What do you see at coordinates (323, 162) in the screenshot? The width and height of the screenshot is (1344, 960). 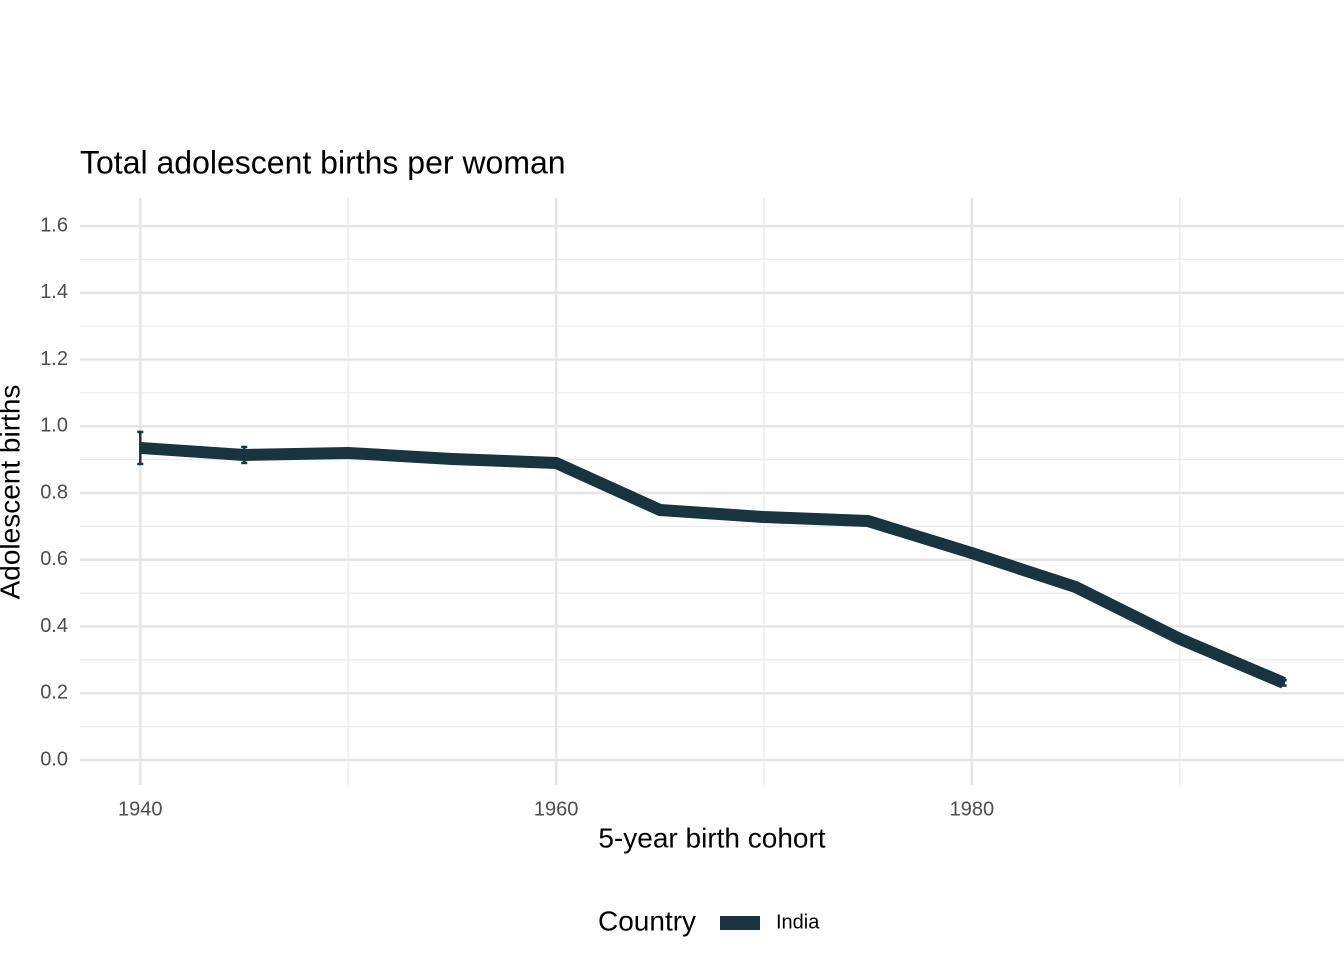 I see `chart-title: Total adolescent births per woman` at bounding box center [323, 162].